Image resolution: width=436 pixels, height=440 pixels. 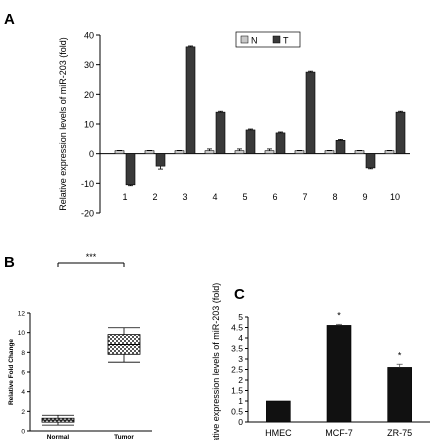 I want to click on legend-swatch-n, so click(x=244, y=39).